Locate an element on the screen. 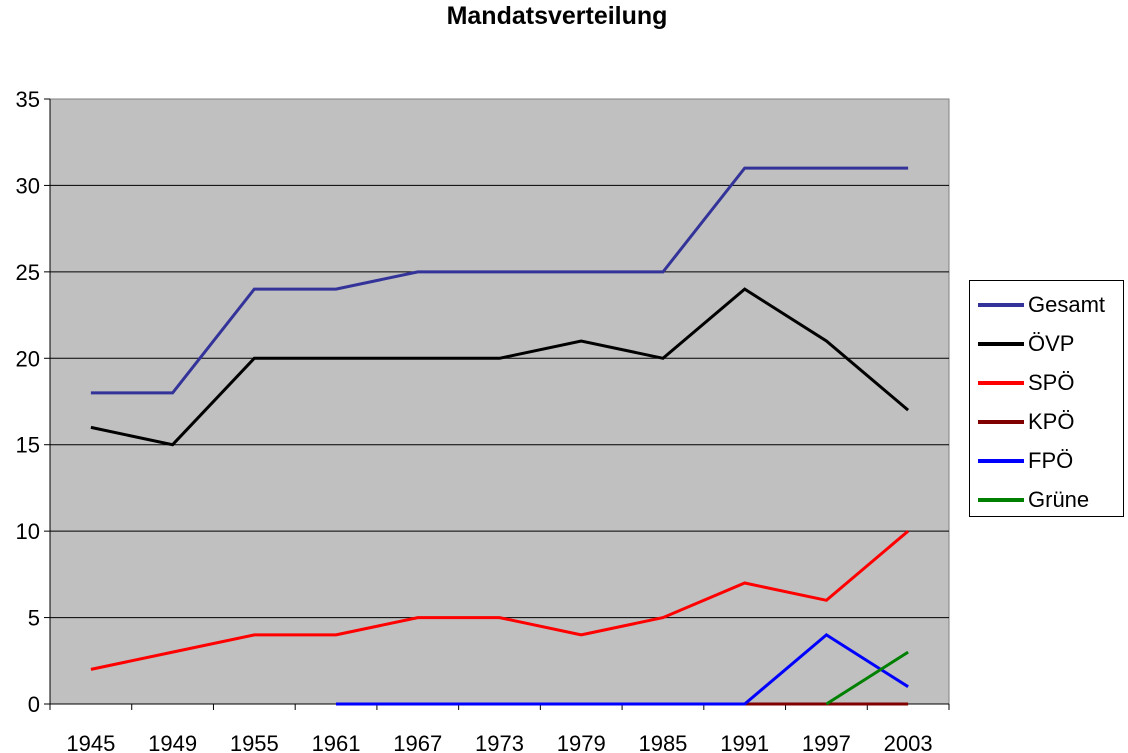  x-tick-label: 1991 is located at coordinates (744, 742).